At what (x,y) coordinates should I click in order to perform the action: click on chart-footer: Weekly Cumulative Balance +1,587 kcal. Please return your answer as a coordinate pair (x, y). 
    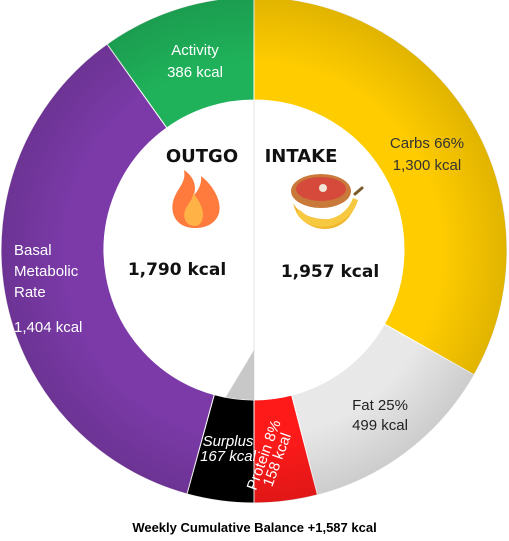
    Looking at the image, I should click on (254, 527).